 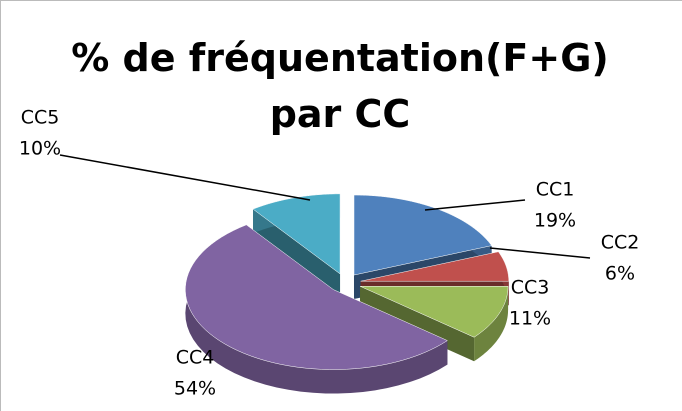 What do you see at coordinates (620, 243) in the screenshot?
I see `data-label-name: CC2` at bounding box center [620, 243].